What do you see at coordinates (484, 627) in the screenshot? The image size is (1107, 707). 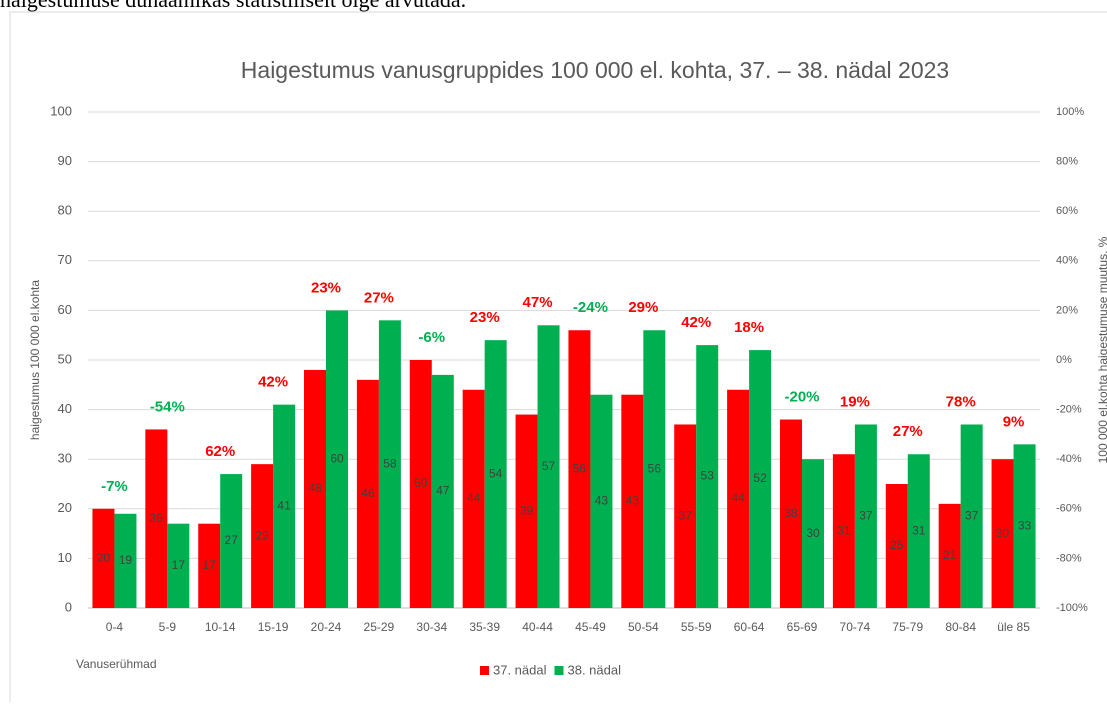 I see `x-tick-label: 35-39` at bounding box center [484, 627].